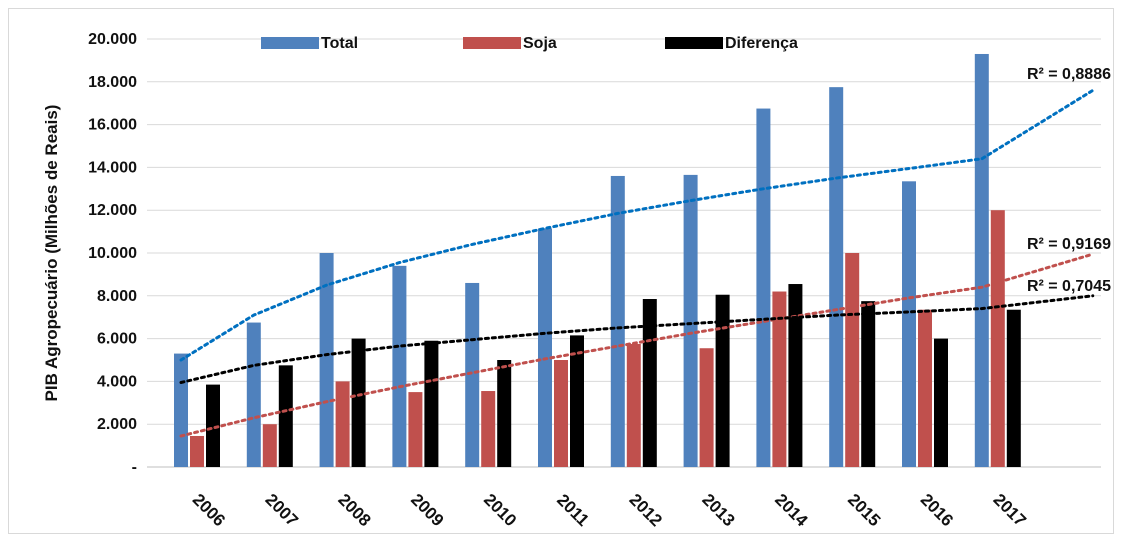  Describe the element at coordinates (117, 339) in the screenshot. I see `y-tick-label: 6.000` at that location.